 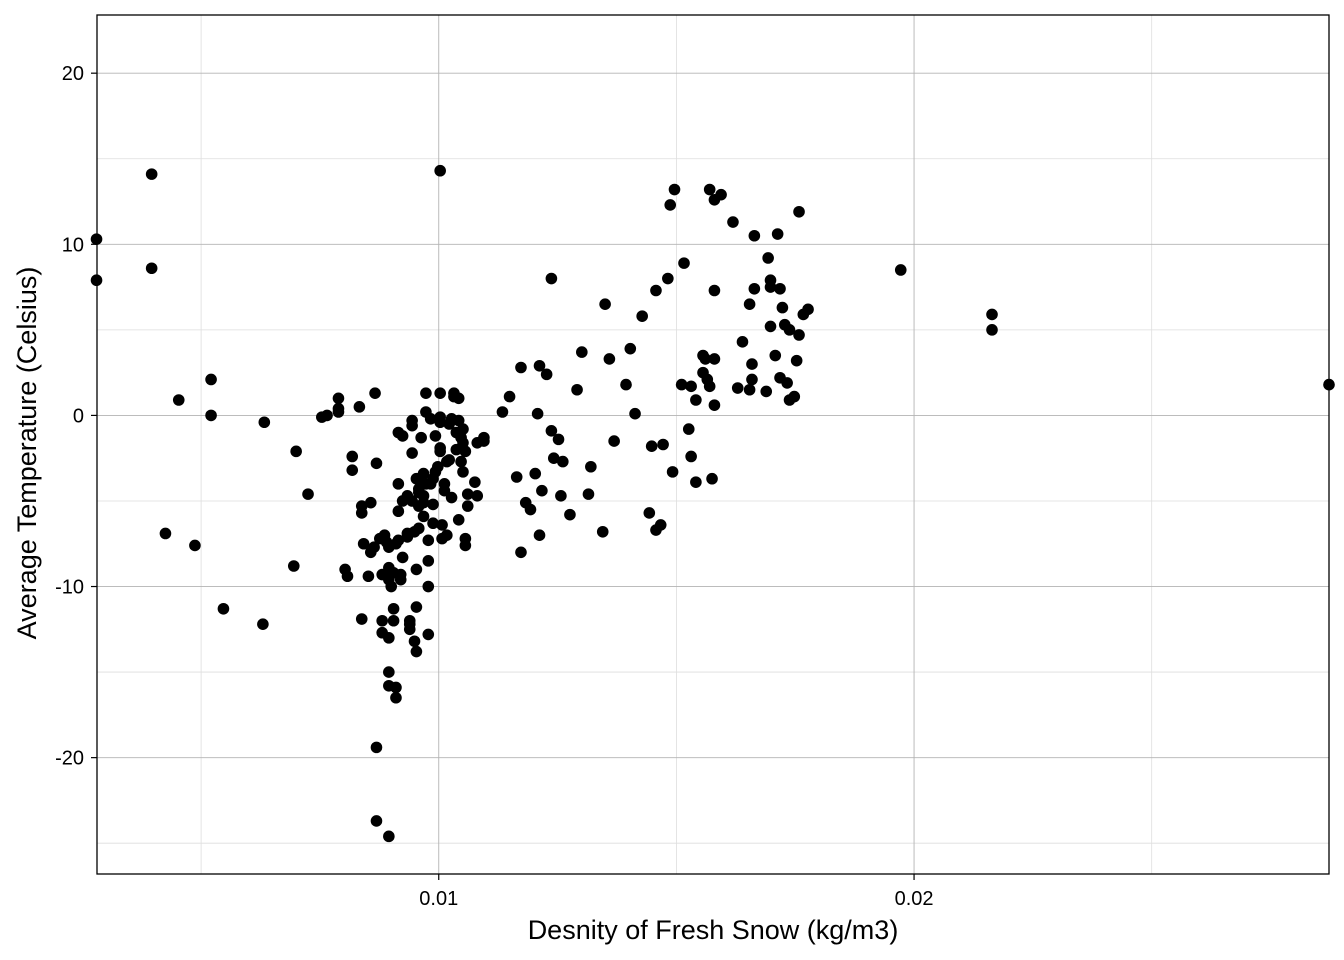 I want to click on x-tick-label-0: 0.01, so click(x=438, y=899).